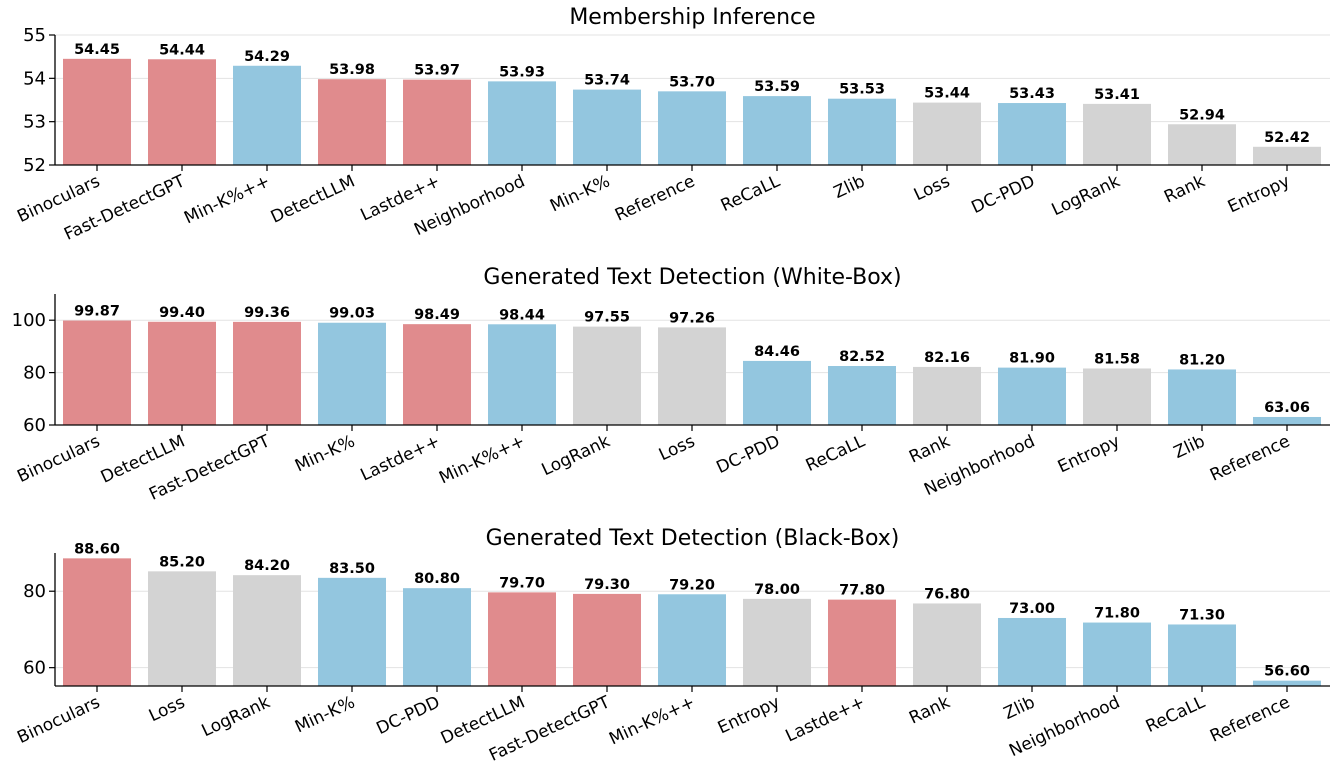 The width and height of the screenshot is (1332, 775). I want to click on y-tick-label: 55, so click(34, 35).